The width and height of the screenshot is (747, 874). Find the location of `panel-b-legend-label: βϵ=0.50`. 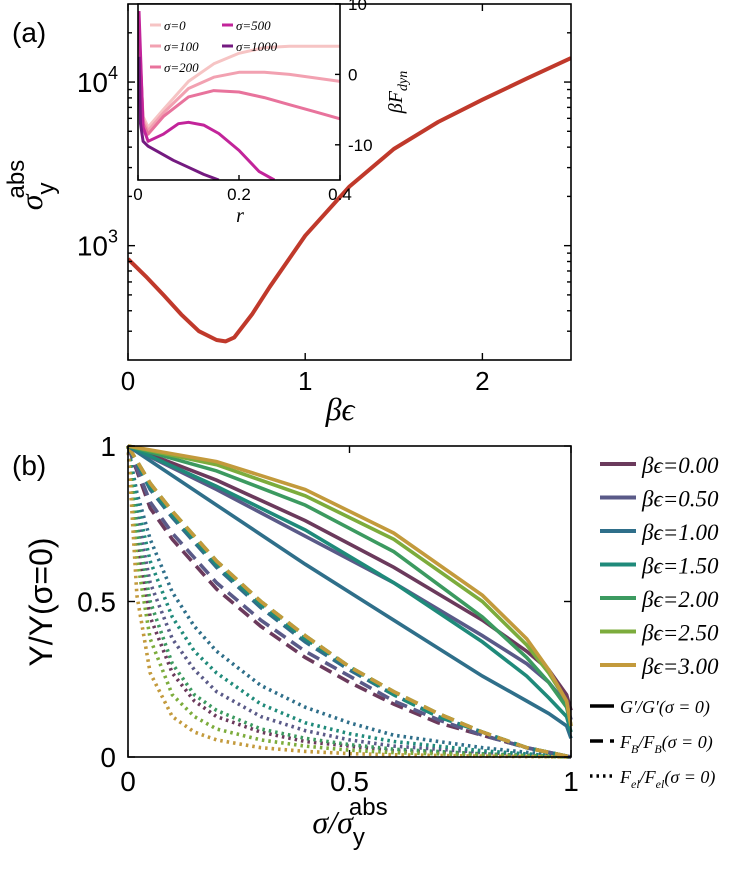

panel-b-legend-label: βϵ=0.50 is located at coordinates (680, 499).